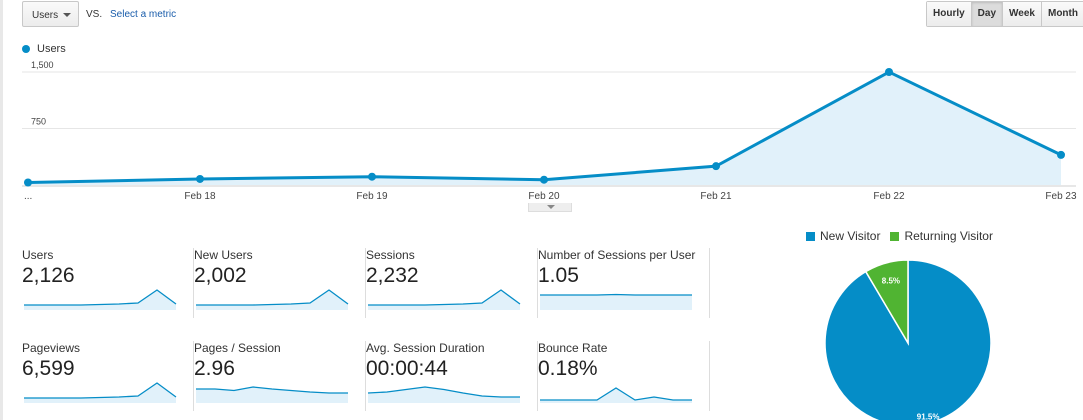 The height and width of the screenshot is (420, 1083). Describe the element at coordinates (425, 348) in the screenshot. I see `metric-title: Avg. Session Duration` at that location.